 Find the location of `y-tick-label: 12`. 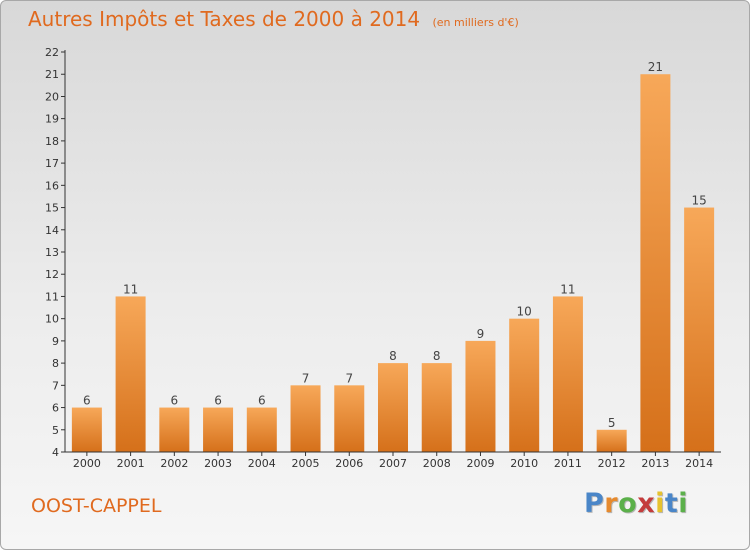

y-tick-label: 12 is located at coordinates (52, 274).